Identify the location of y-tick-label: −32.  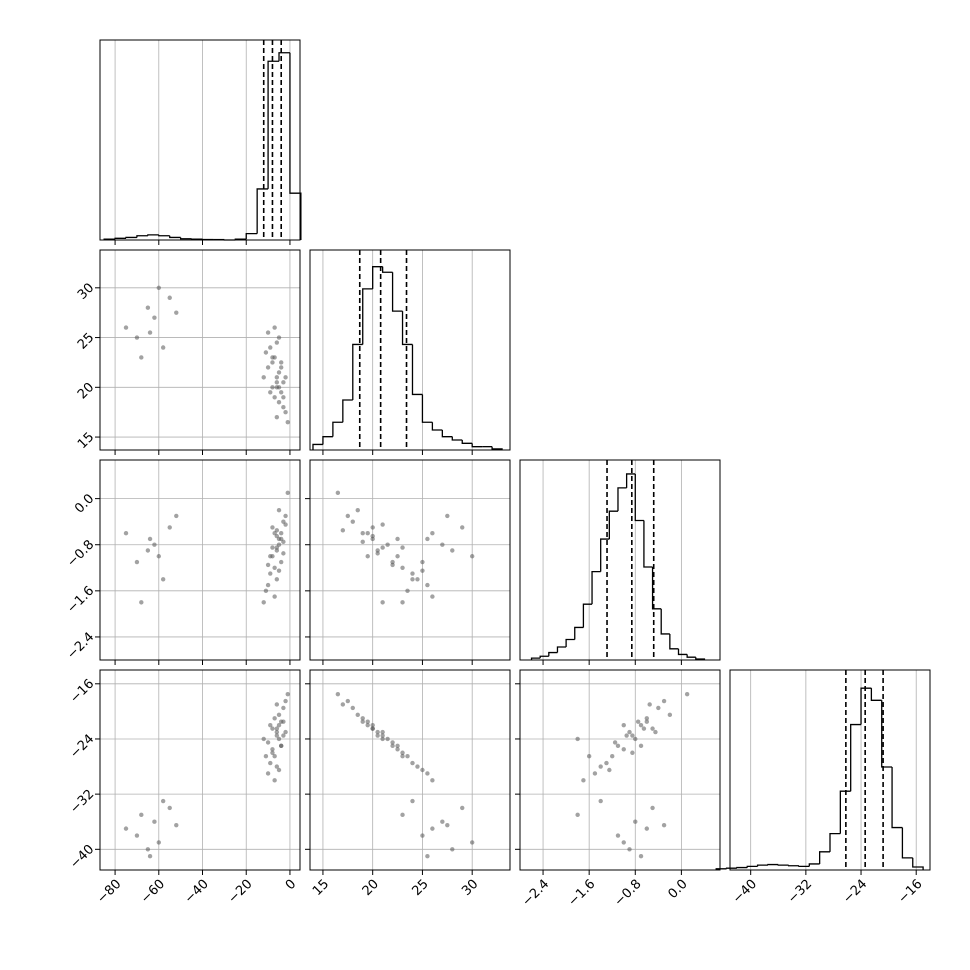
(82, 802).